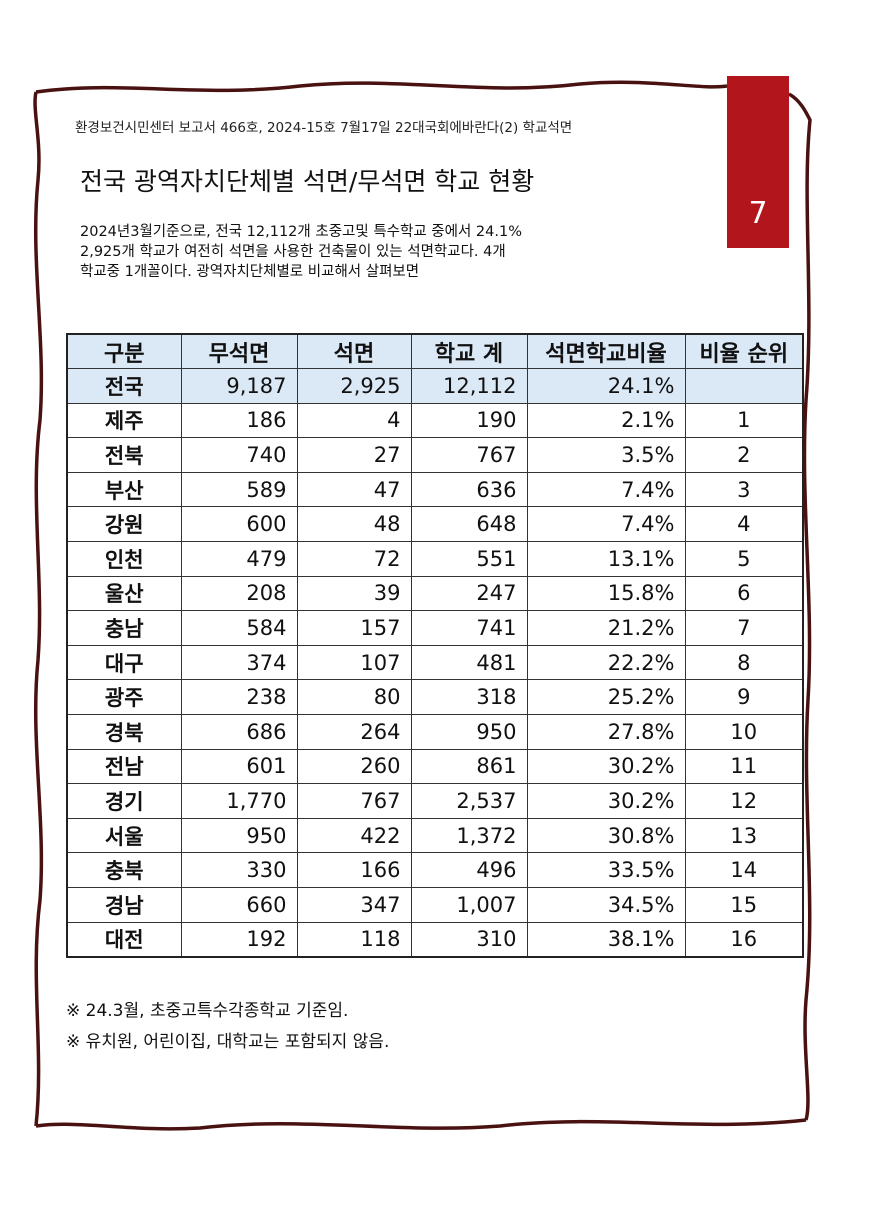  Describe the element at coordinates (744, 766) in the screenshot. I see `table-cell: 11` at that location.